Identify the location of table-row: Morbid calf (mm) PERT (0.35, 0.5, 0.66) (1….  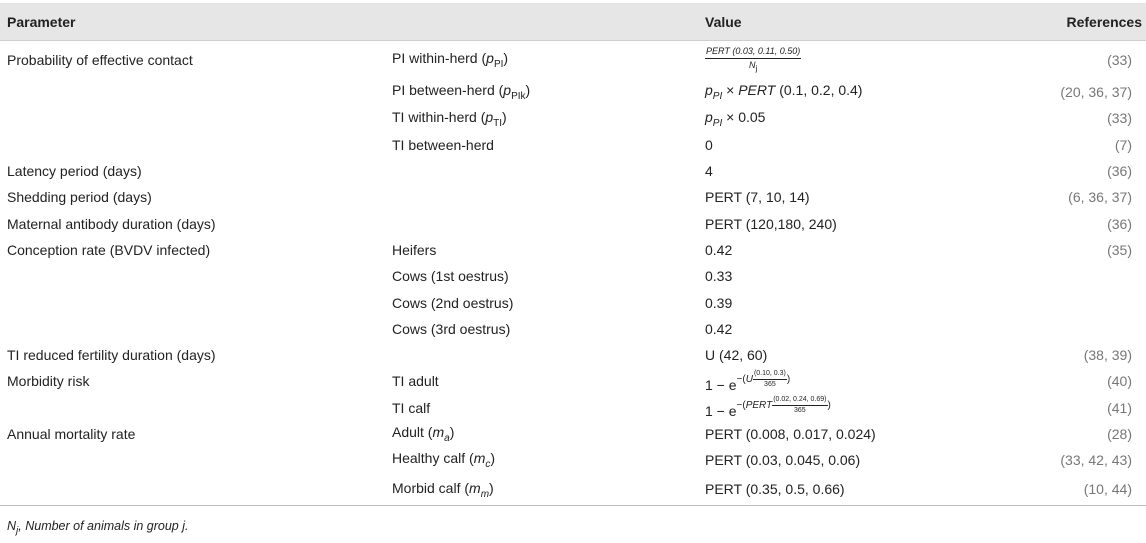
(573, 490).